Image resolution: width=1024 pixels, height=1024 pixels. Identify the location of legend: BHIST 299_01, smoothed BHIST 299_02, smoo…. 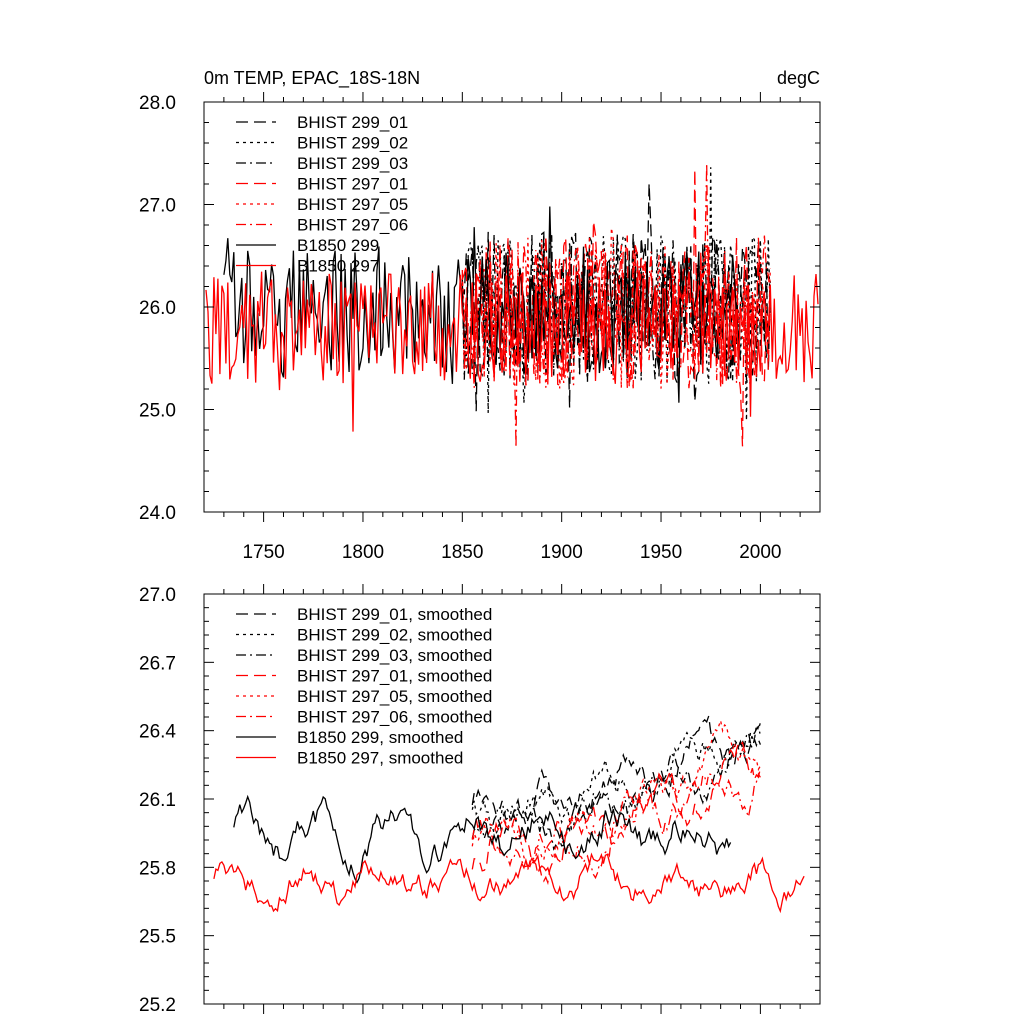
(364, 686).